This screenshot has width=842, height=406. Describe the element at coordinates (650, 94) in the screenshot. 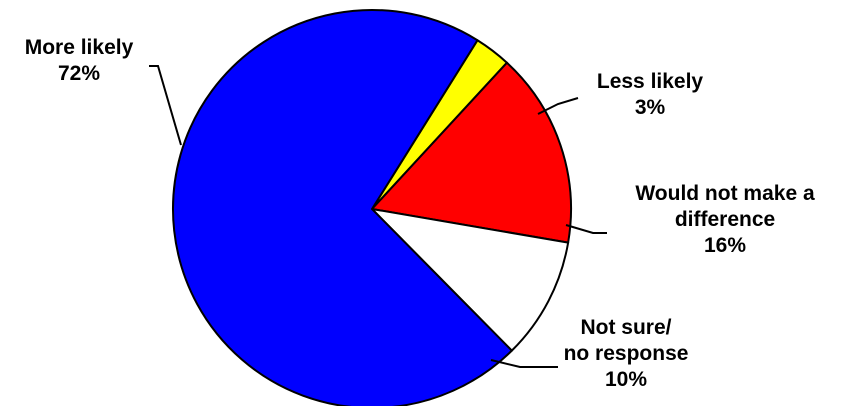

I see `data-label-less-likely: Less likely 3%` at that location.